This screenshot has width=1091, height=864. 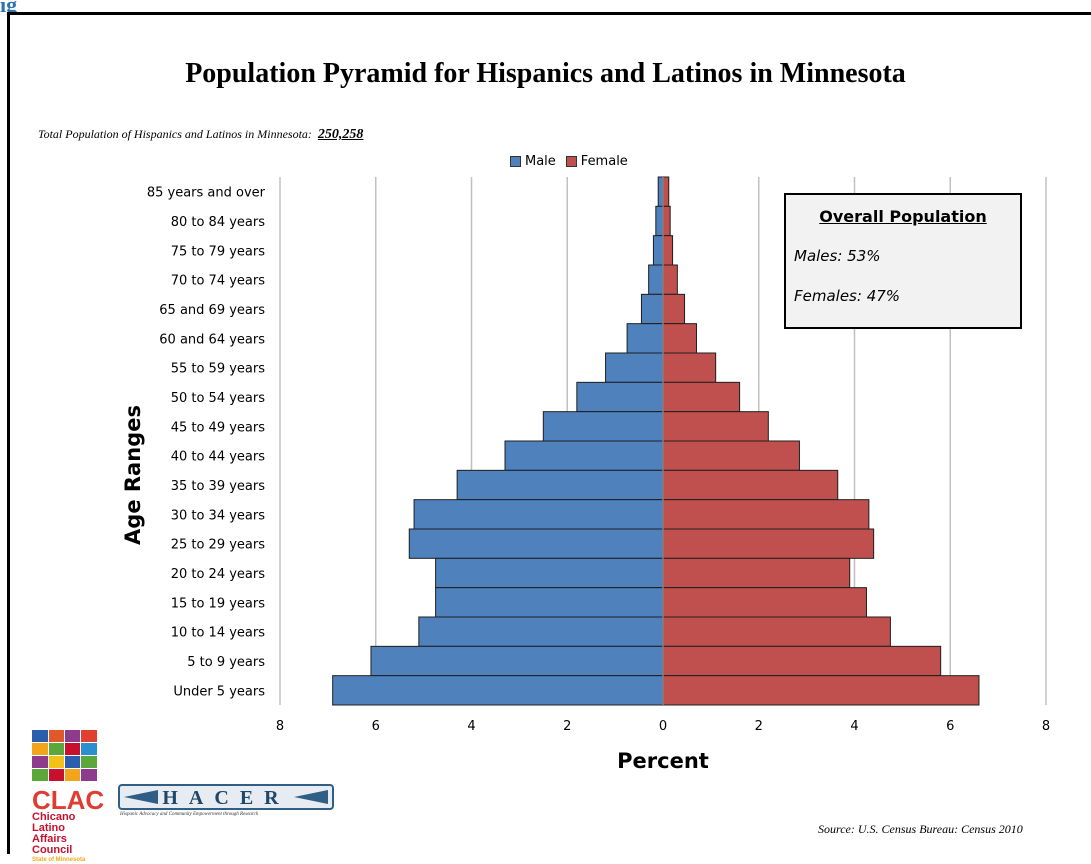 I want to click on category-label: 30 to 34 years, so click(x=218, y=515).